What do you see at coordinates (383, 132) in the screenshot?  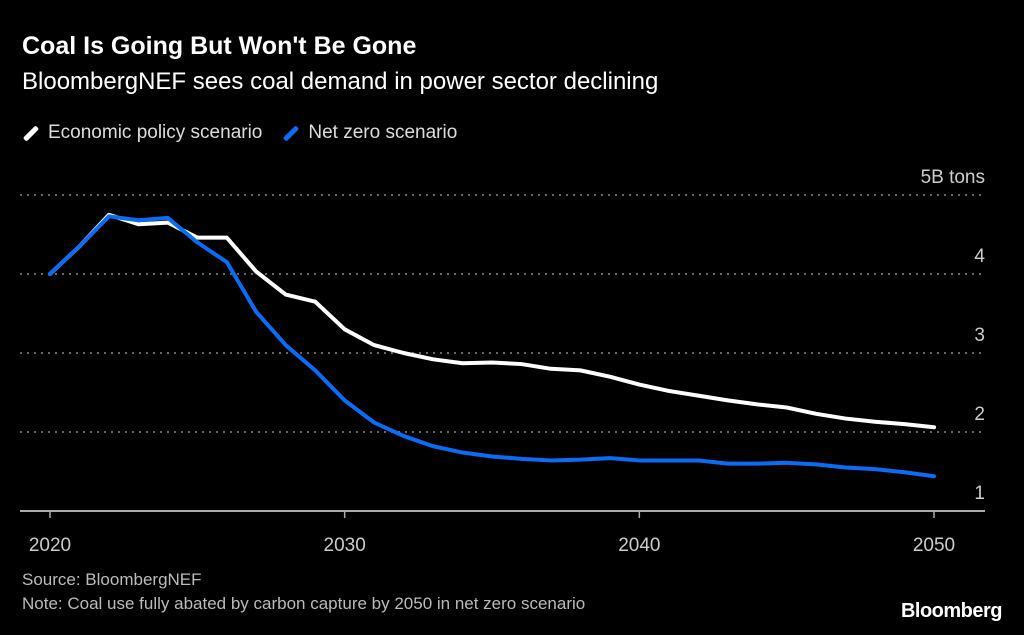 I see `legend-label-netzero: Net zero scenario` at bounding box center [383, 132].